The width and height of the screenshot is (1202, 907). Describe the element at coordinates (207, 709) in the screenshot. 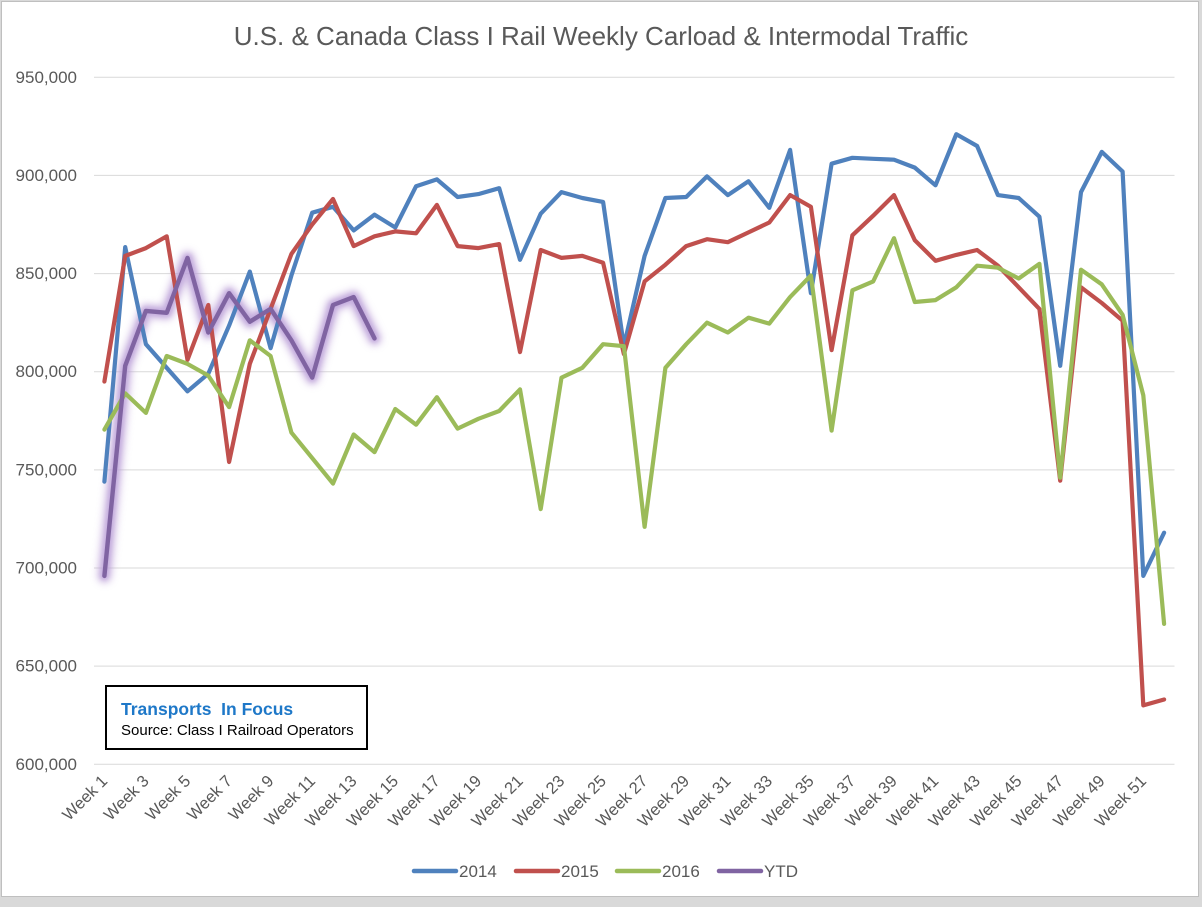

I see `svg-text: Transports In Focus` at that location.